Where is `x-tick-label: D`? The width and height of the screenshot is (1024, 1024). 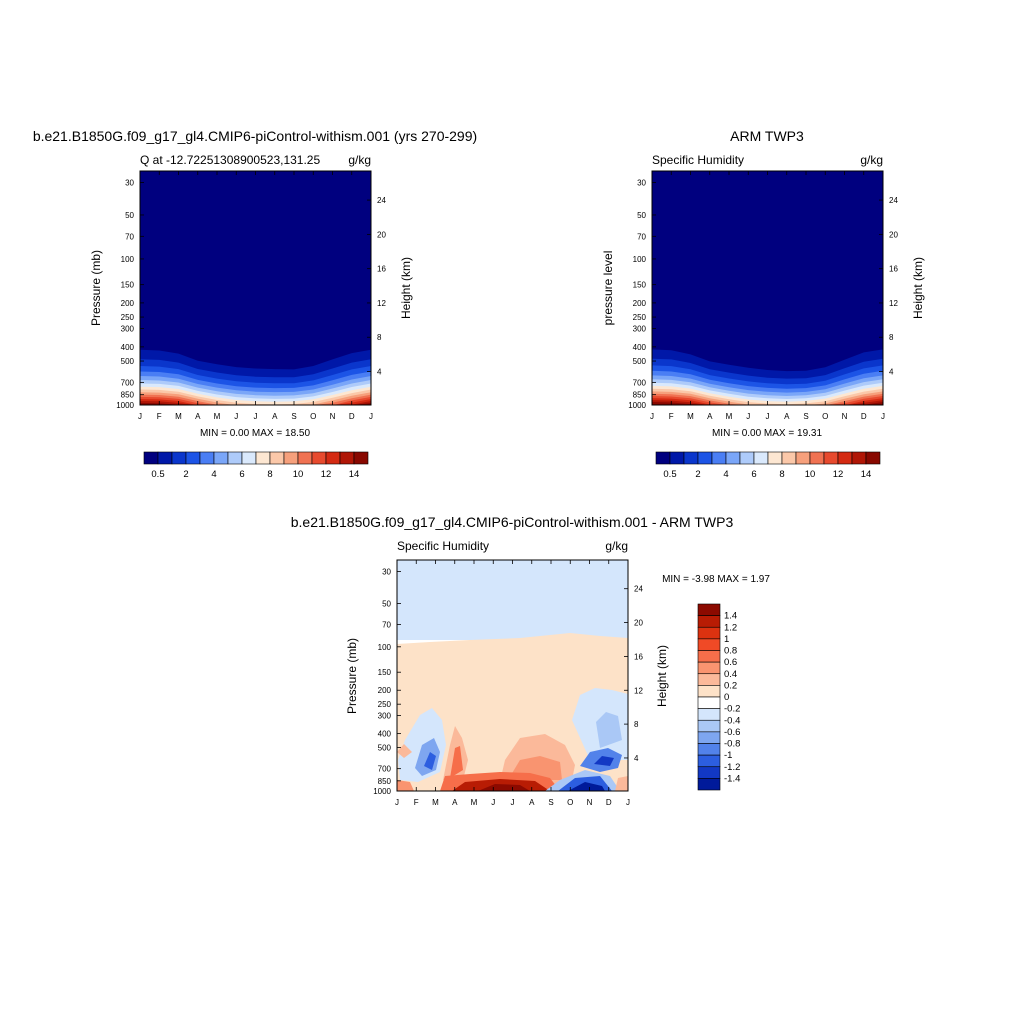
x-tick-label: D is located at coordinates (352, 416).